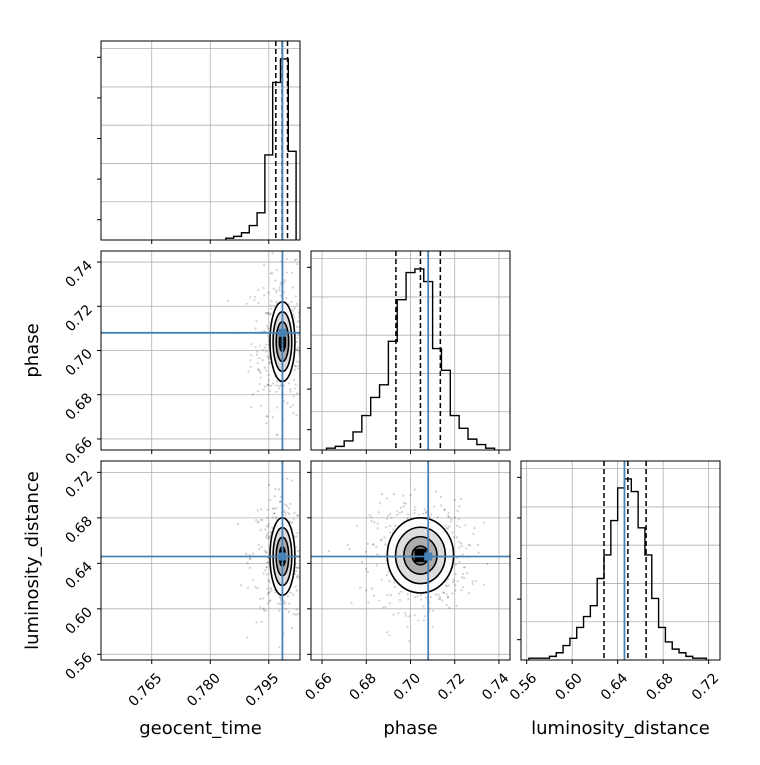 Image resolution: width=760 pixels, height=765 pixels. Describe the element at coordinates (495, 686) in the screenshot. I see `x-tick-label: 0.74` at that location.